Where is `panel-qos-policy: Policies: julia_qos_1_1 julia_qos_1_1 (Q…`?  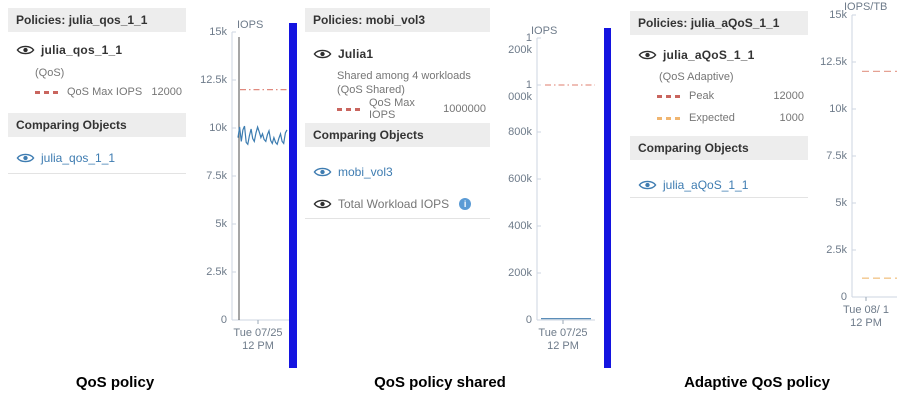
panel-qos-policy: Policies: julia_qos_1_1 julia_qos_1_1 (Q… is located at coordinates (97, 93).